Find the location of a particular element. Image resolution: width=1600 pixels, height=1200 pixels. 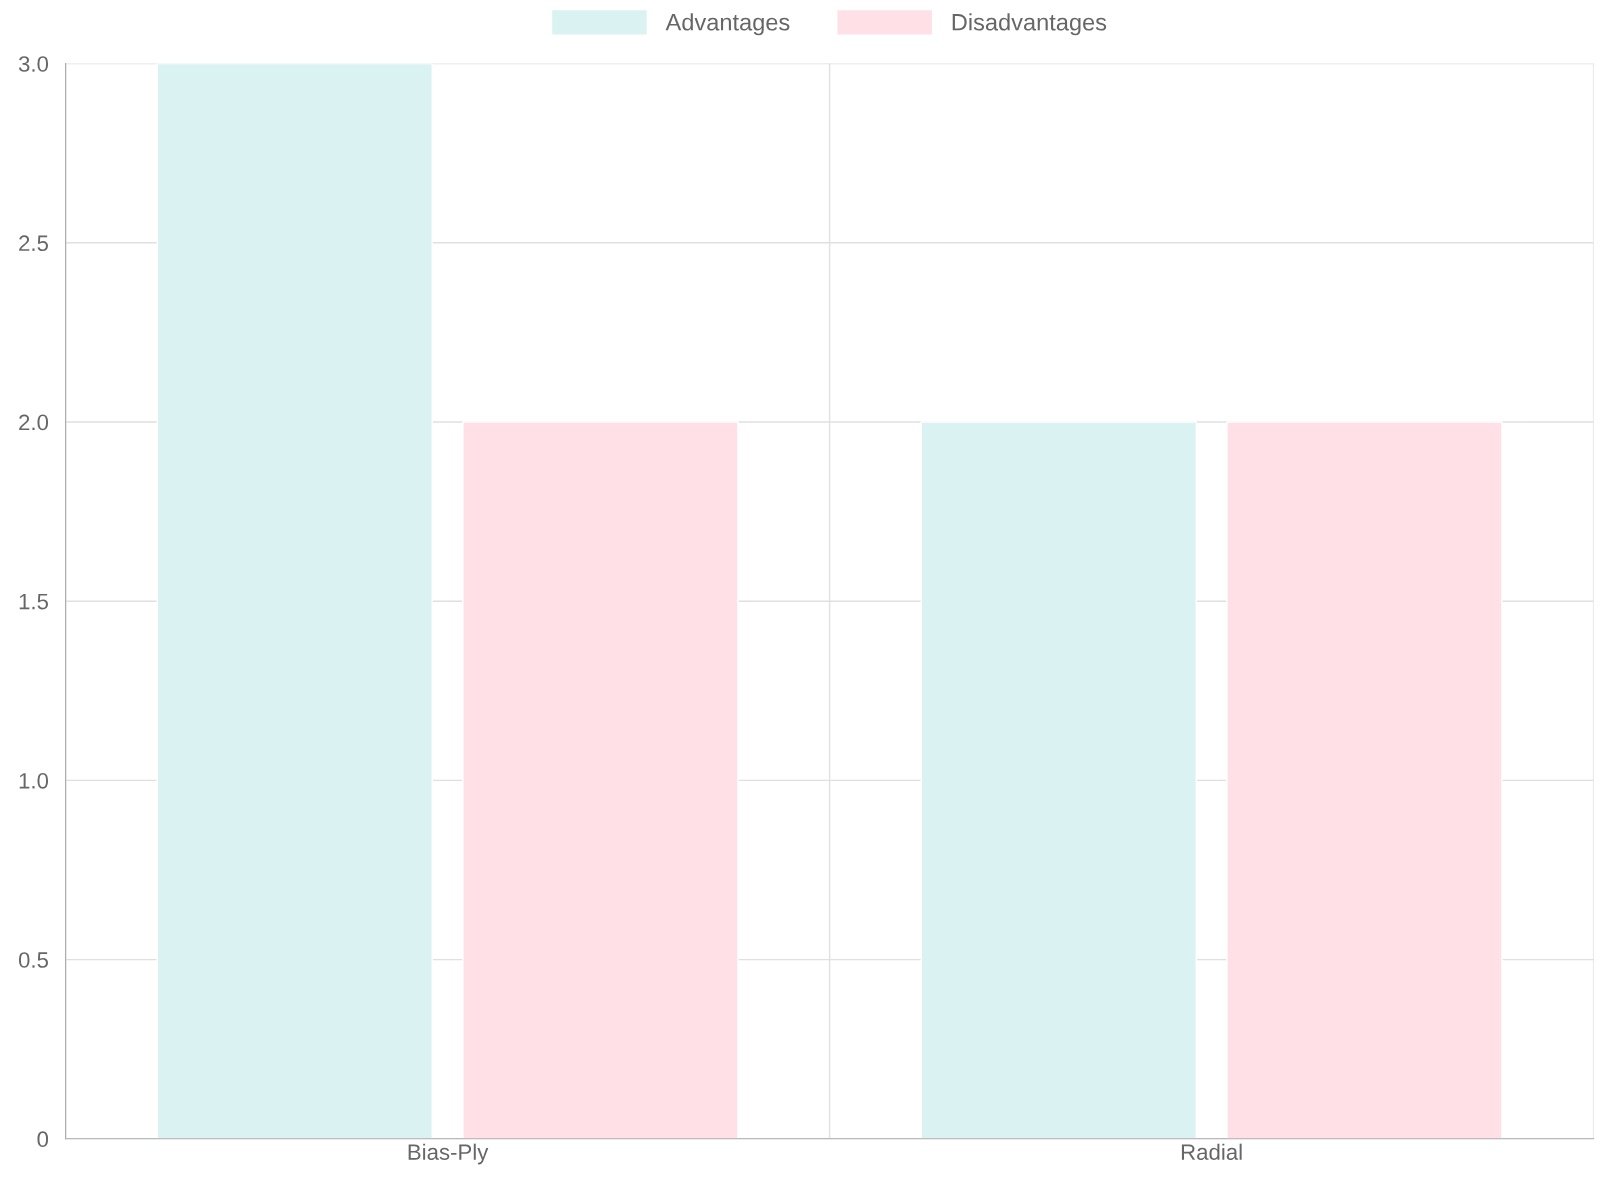

legend-label: Disadvantages is located at coordinates (1029, 24).